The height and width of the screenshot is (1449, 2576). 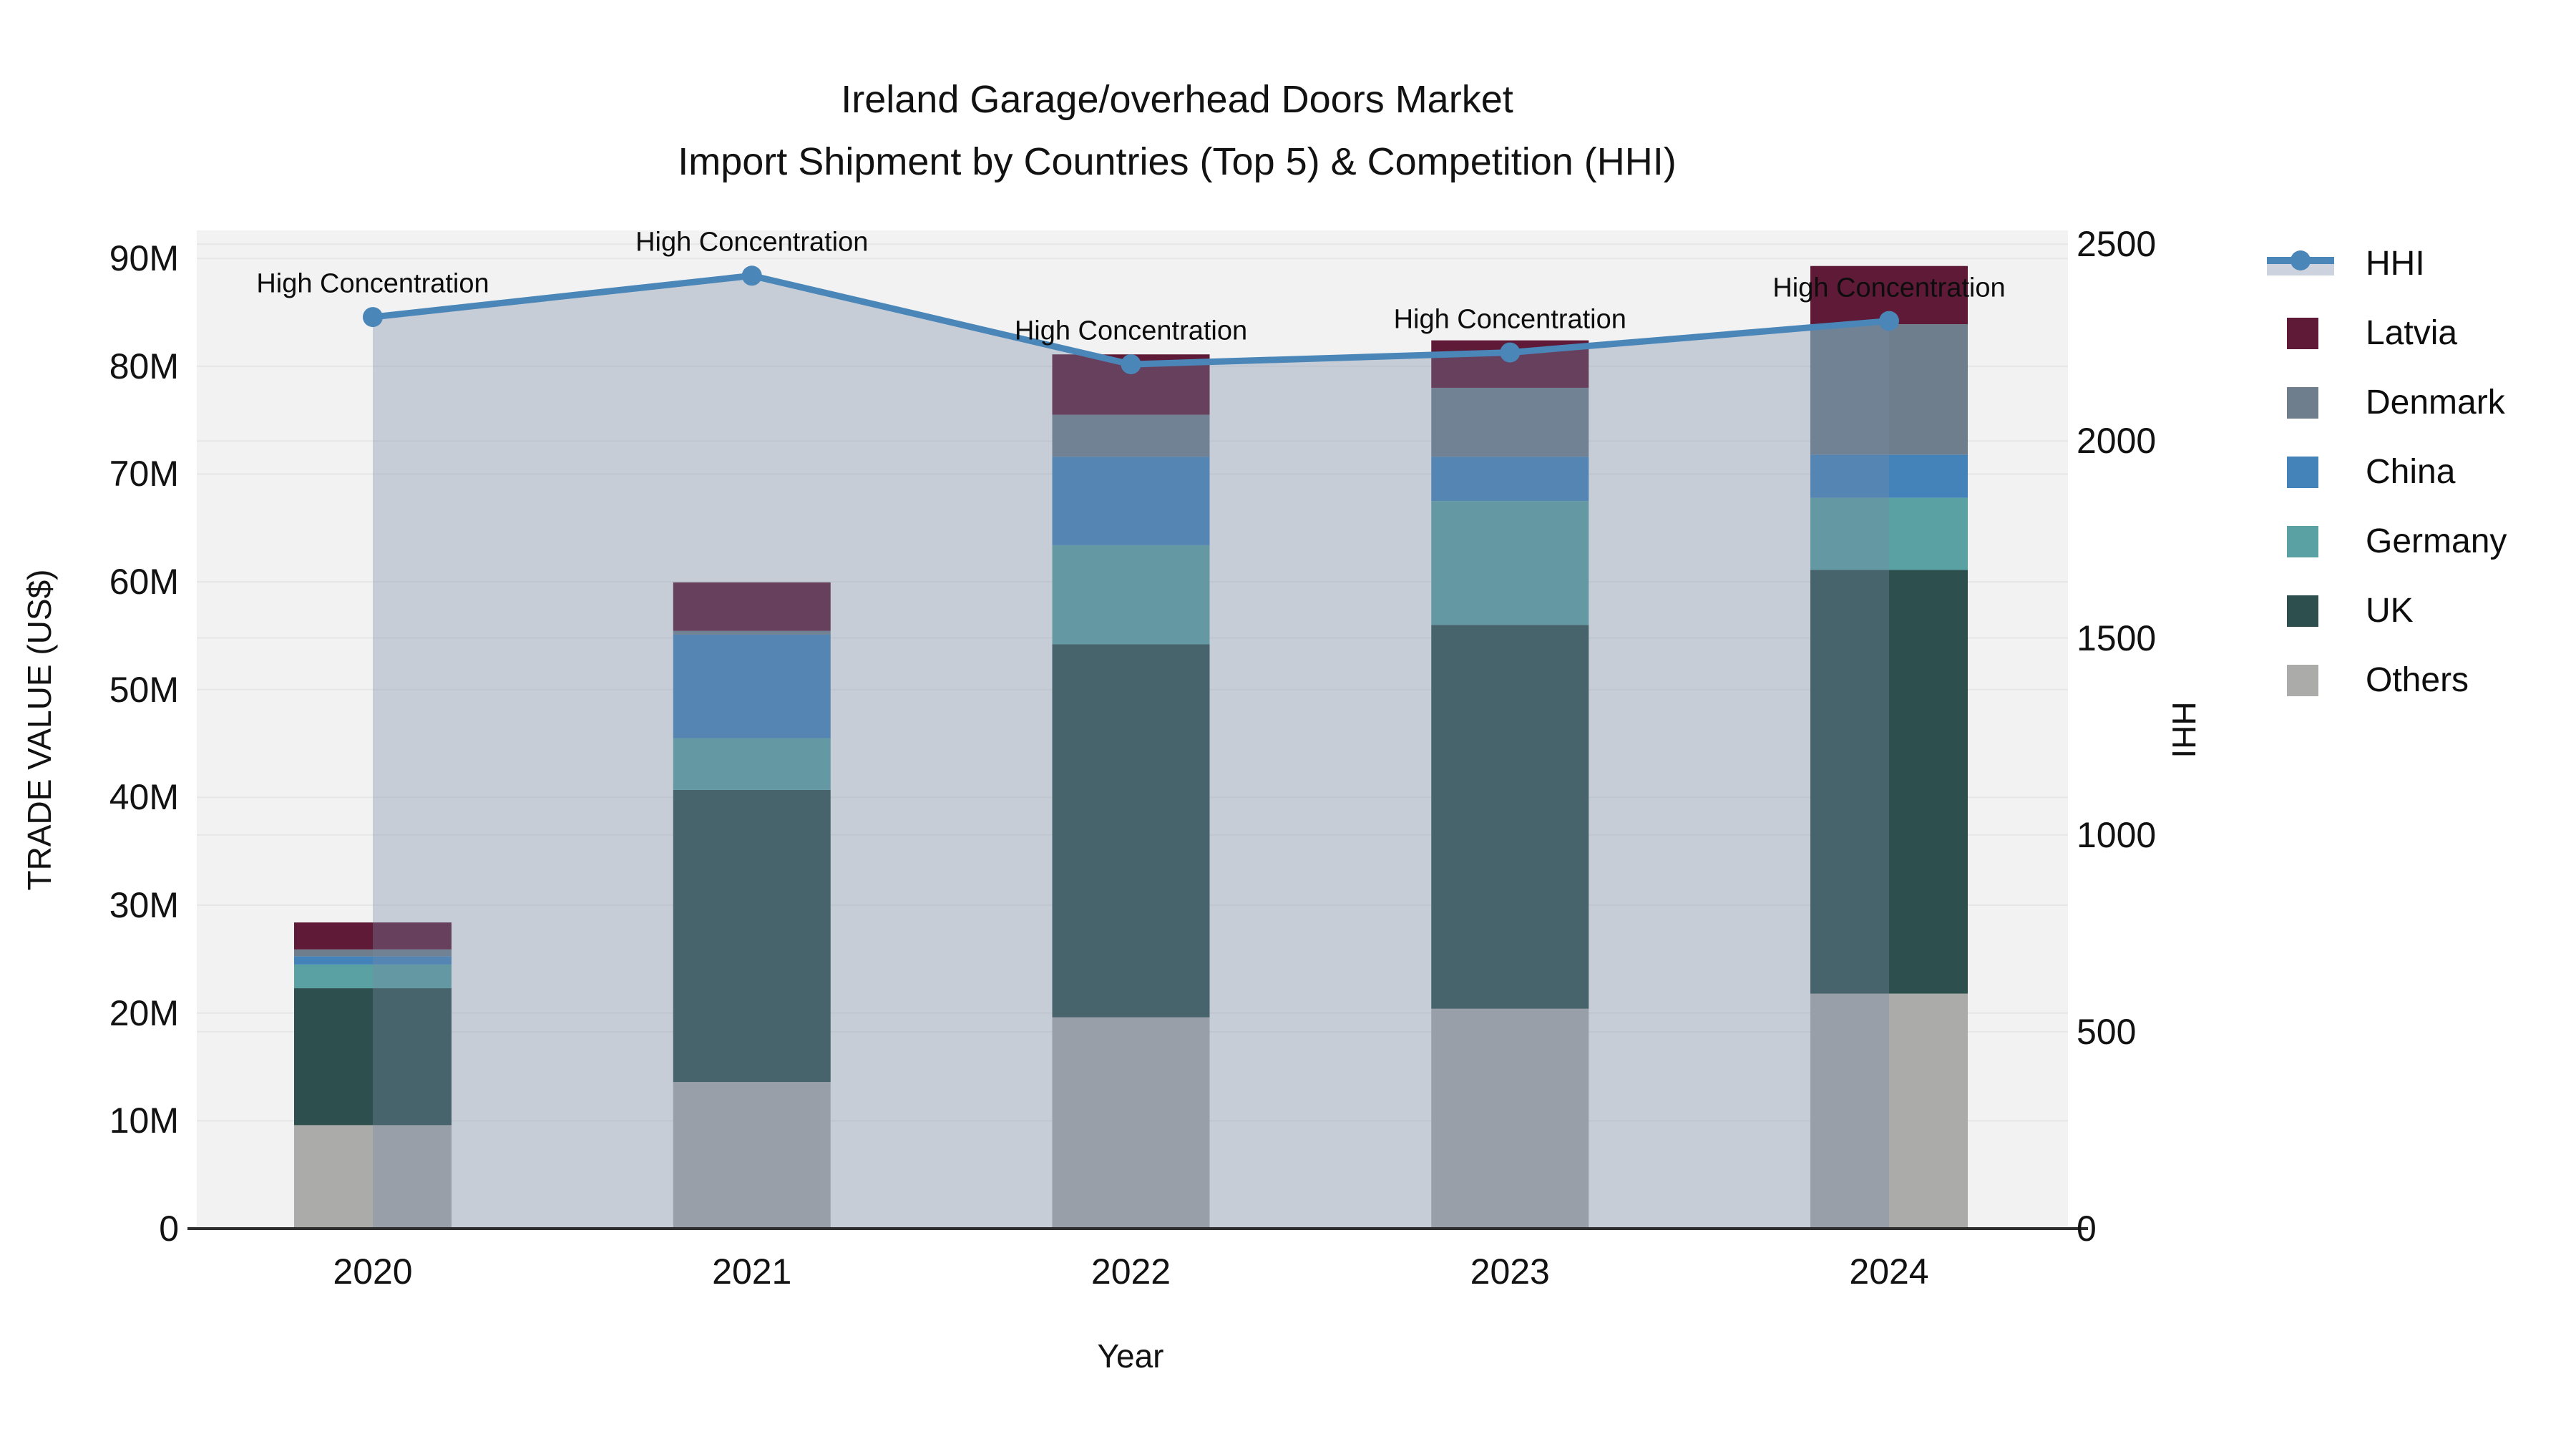 I want to click on y-right-tick-1500: 1500, so click(x=2117, y=638).